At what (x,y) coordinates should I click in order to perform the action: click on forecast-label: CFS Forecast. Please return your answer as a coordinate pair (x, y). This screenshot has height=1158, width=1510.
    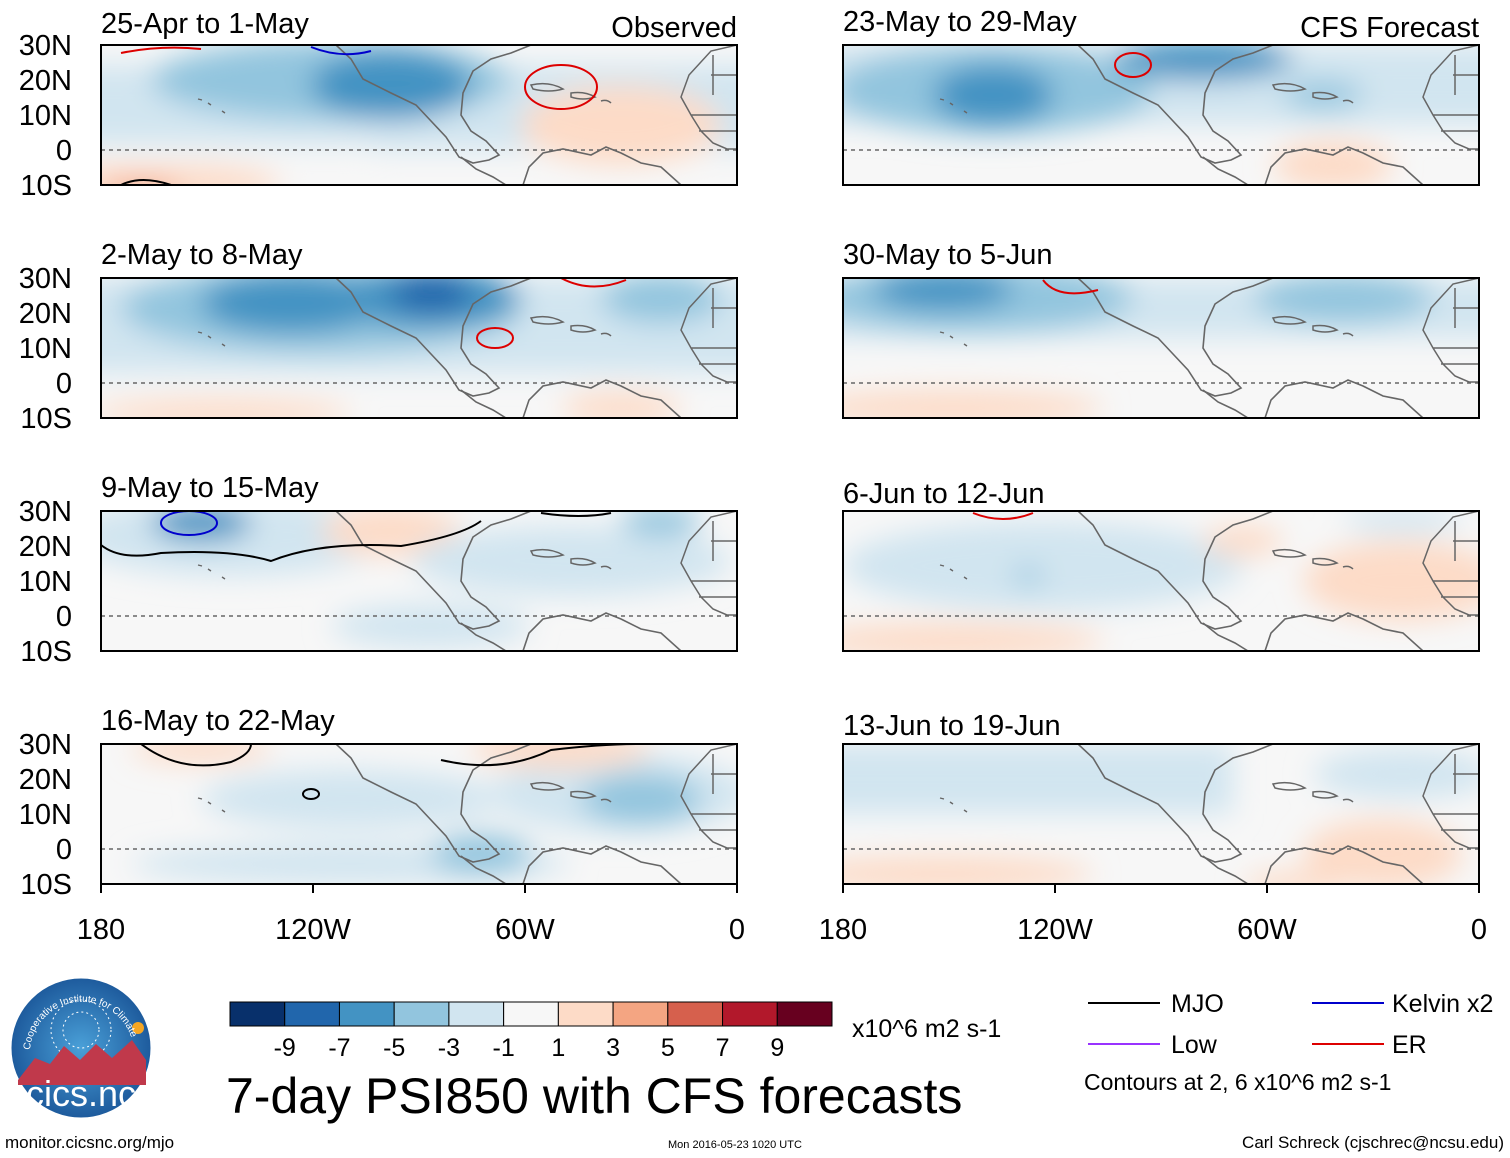
    Looking at the image, I should click on (1389, 28).